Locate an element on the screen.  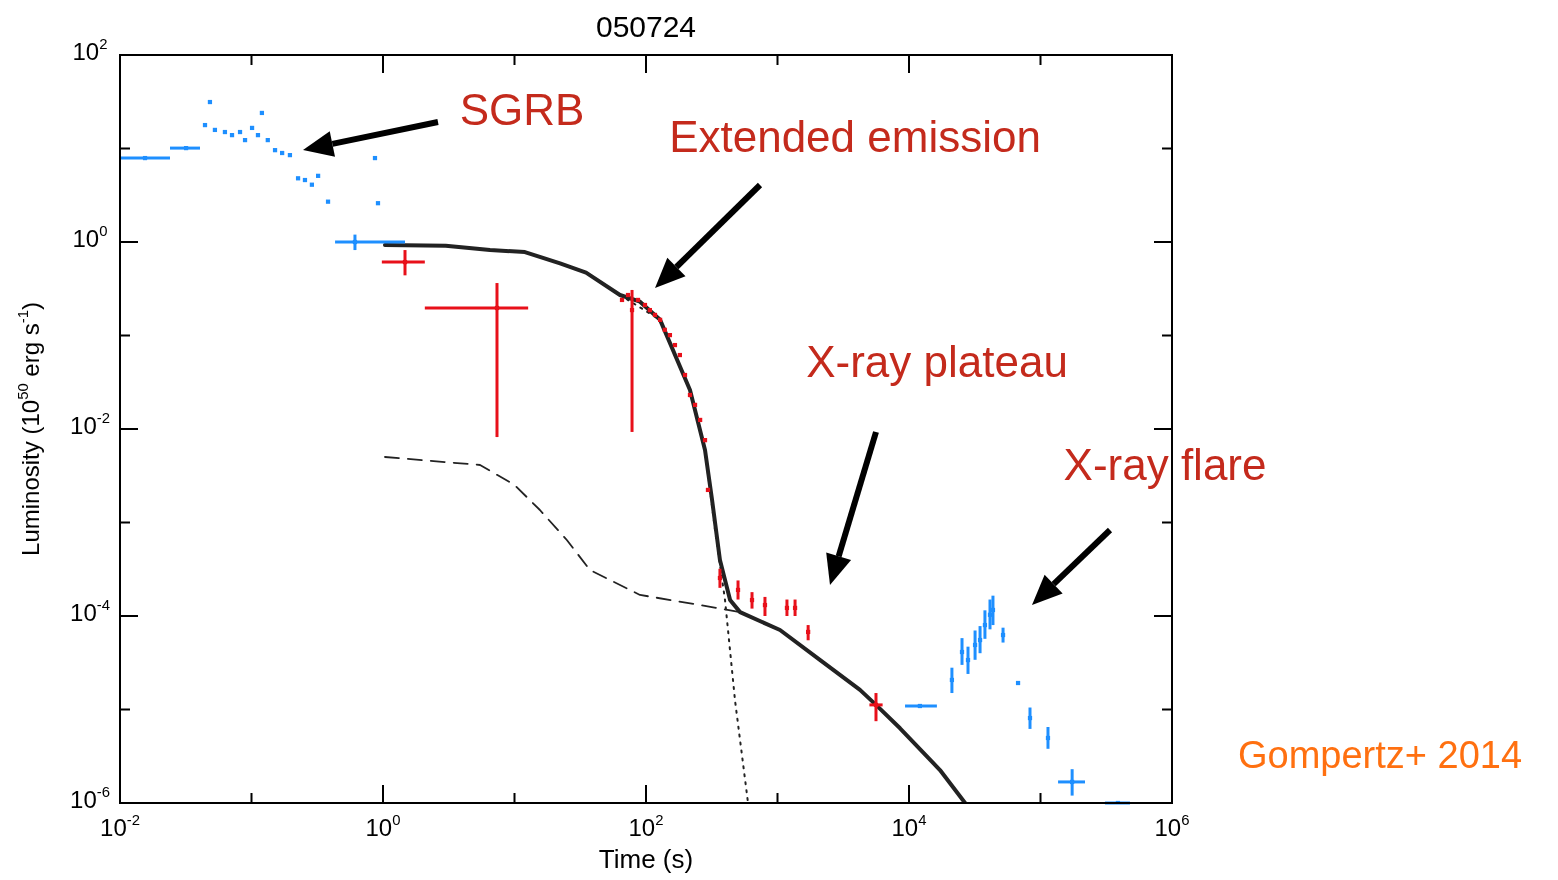
x-axis-title: Time (s) is located at coordinates (646, 859).